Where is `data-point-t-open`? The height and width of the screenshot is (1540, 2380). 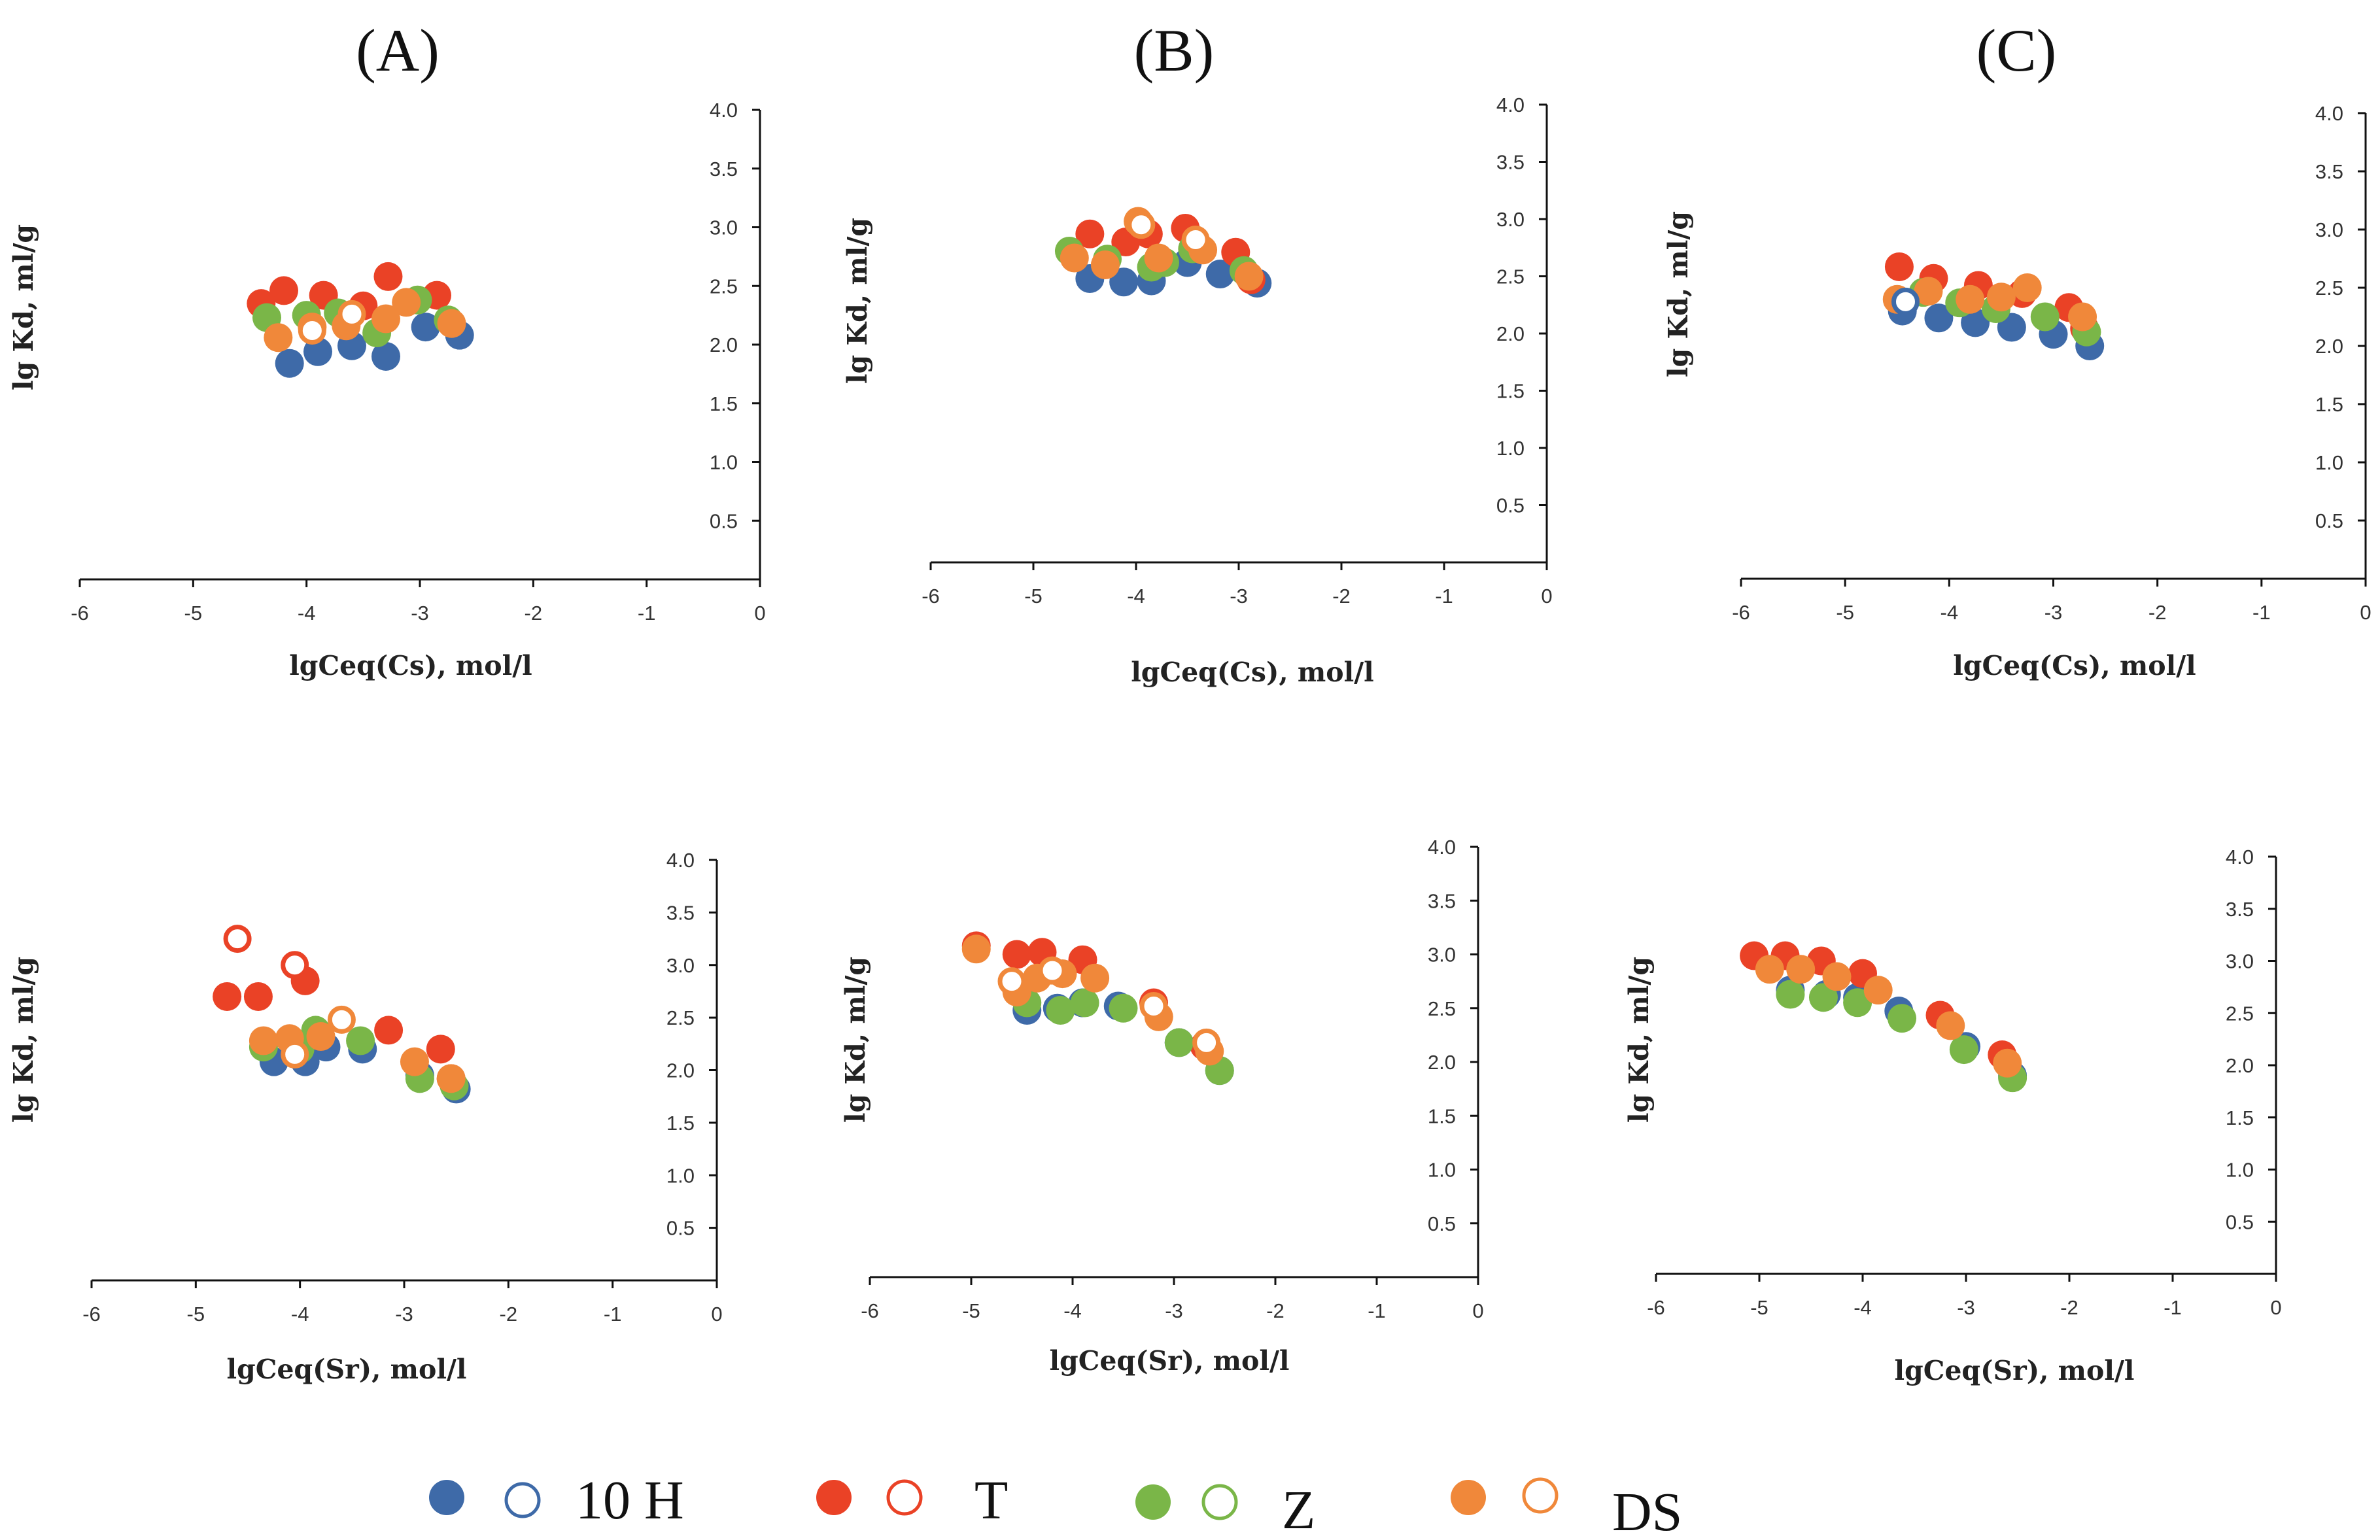
data-point-t-open is located at coordinates (295, 965).